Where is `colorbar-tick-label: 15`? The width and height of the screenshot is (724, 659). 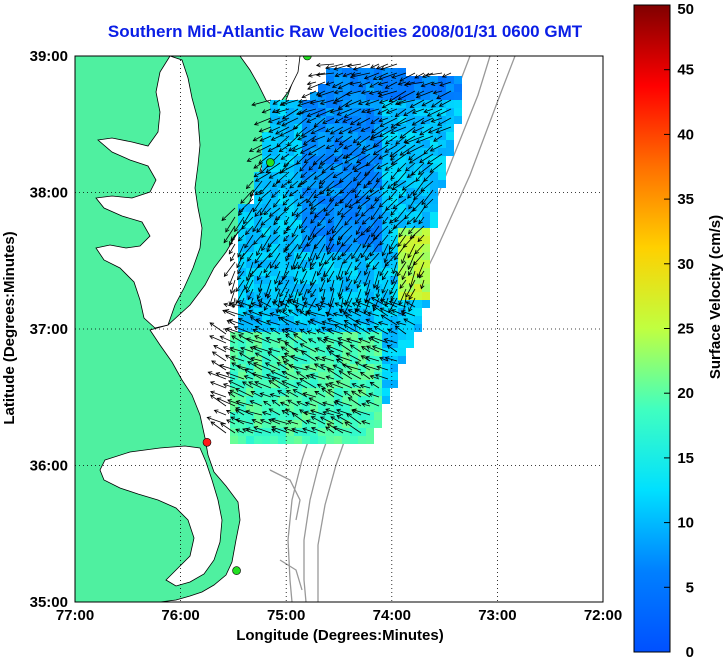 colorbar-tick-label: 15 is located at coordinates (685, 458).